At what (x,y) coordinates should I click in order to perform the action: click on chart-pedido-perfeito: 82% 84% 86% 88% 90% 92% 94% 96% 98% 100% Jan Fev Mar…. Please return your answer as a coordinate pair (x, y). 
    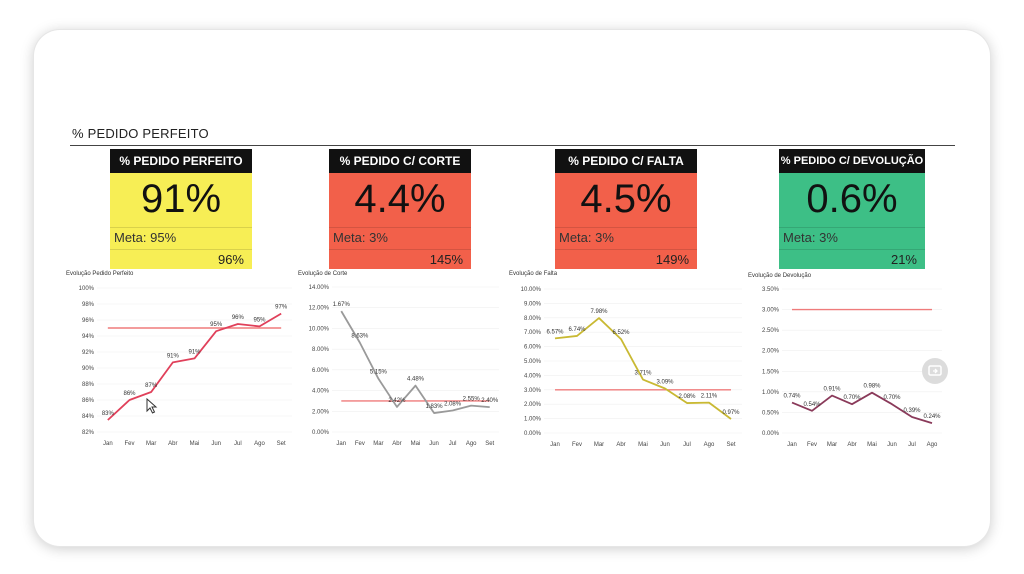
    Looking at the image, I should click on (180, 366).